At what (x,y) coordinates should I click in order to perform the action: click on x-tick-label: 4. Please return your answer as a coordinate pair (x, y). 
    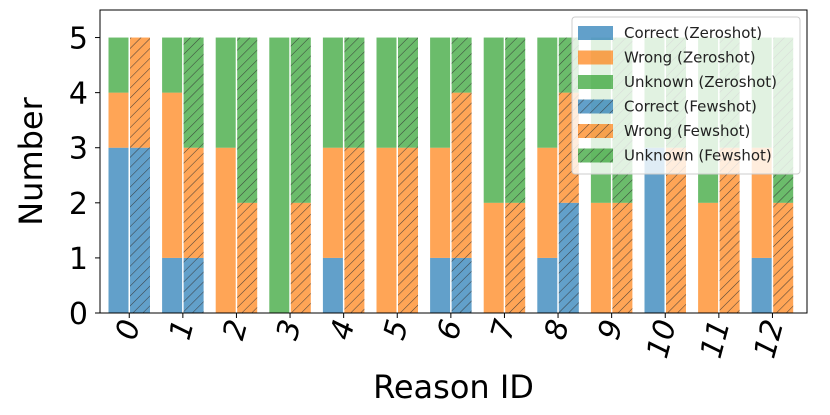
    Looking at the image, I should click on (343, 330).